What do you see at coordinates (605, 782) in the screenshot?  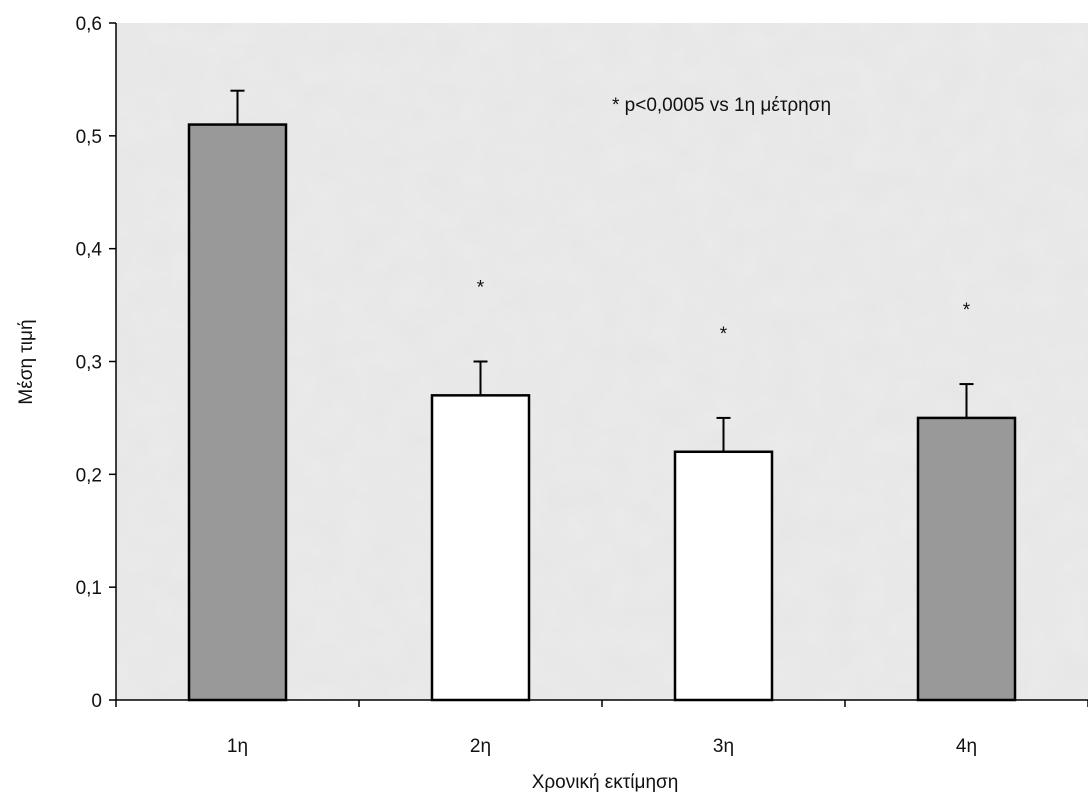 I see `x-axis-label: Χρονική εκτίμηση` at bounding box center [605, 782].